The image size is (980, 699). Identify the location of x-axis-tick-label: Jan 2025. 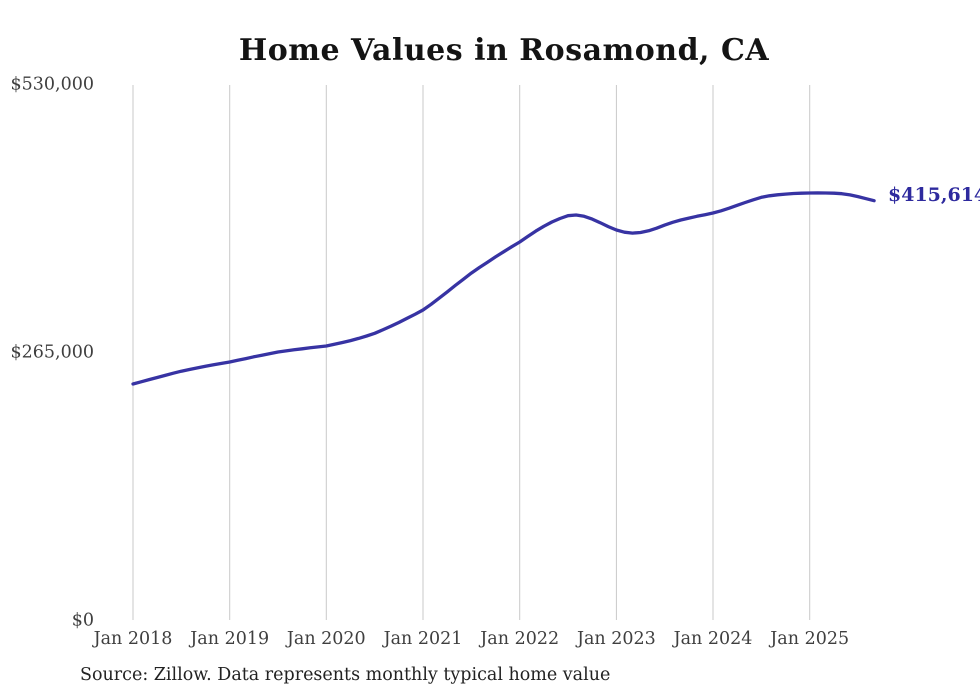
(808, 639).